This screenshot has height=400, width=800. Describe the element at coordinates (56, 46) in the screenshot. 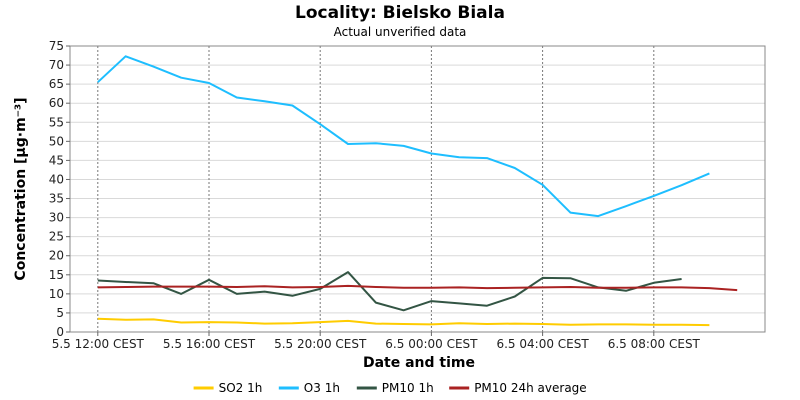

I see `y-tick-label: 75` at that location.